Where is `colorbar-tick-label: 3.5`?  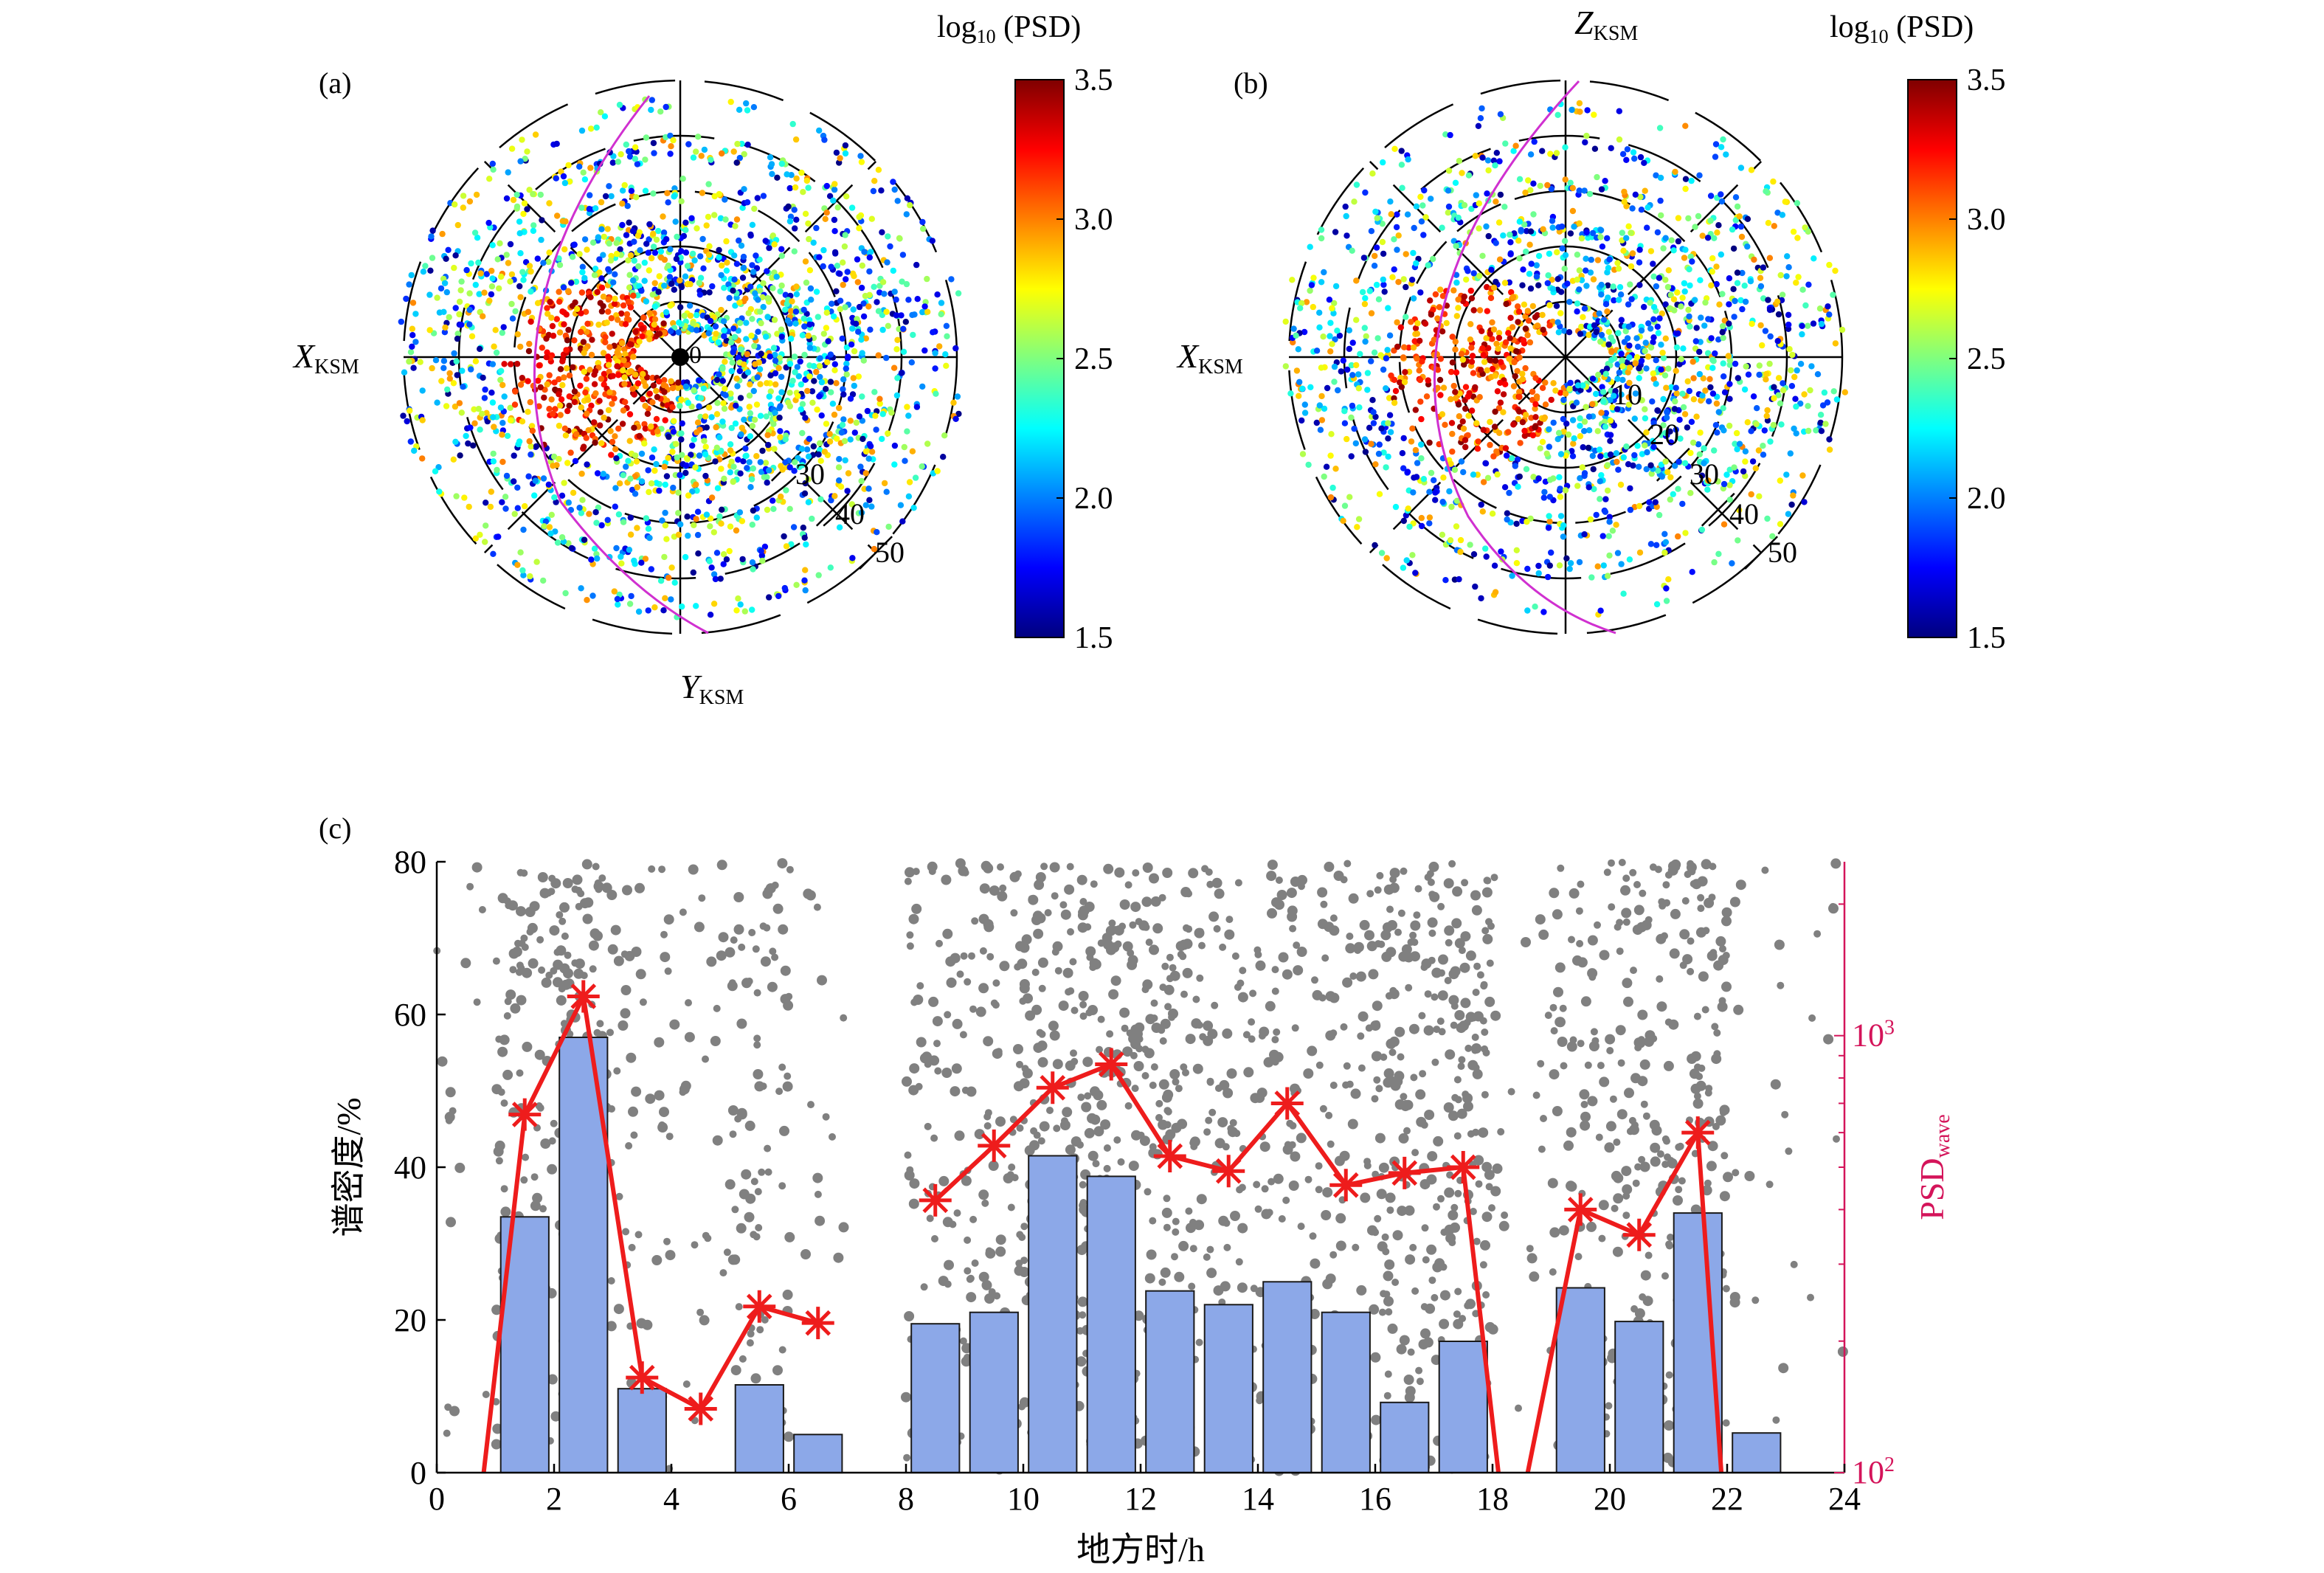 colorbar-tick-label: 3.5 is located at coordinates (1093, 80).